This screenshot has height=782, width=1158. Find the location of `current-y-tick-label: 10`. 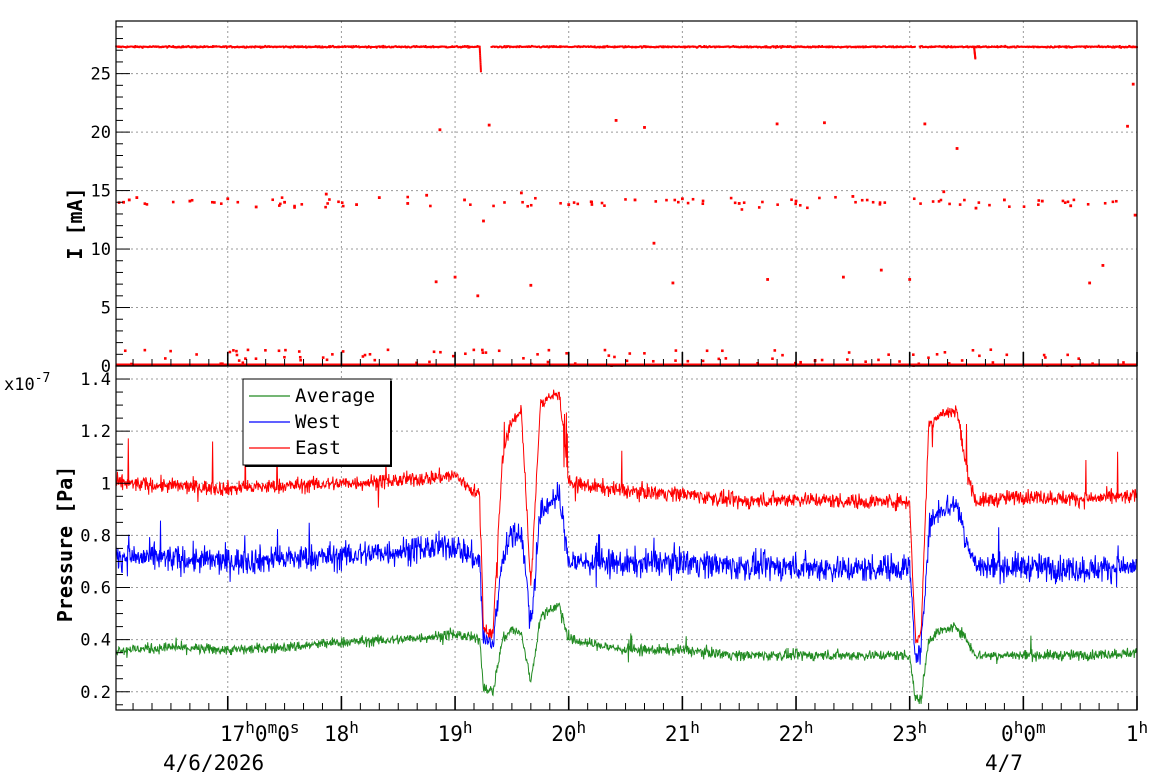

current-y-tick-label: 10 is located at coordinates (101, 250).